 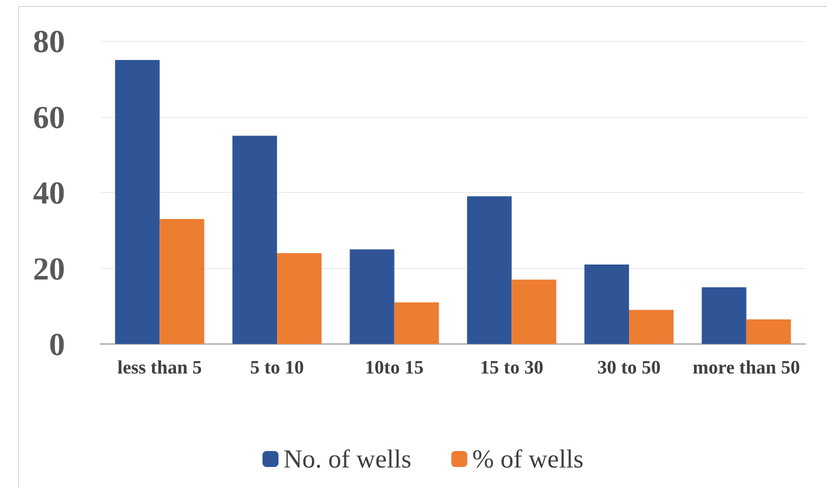 What do you see at coordinates (347, 459) in the screenshot?
I see `legend-label: No. of wells` at bounding box center [347, 459].